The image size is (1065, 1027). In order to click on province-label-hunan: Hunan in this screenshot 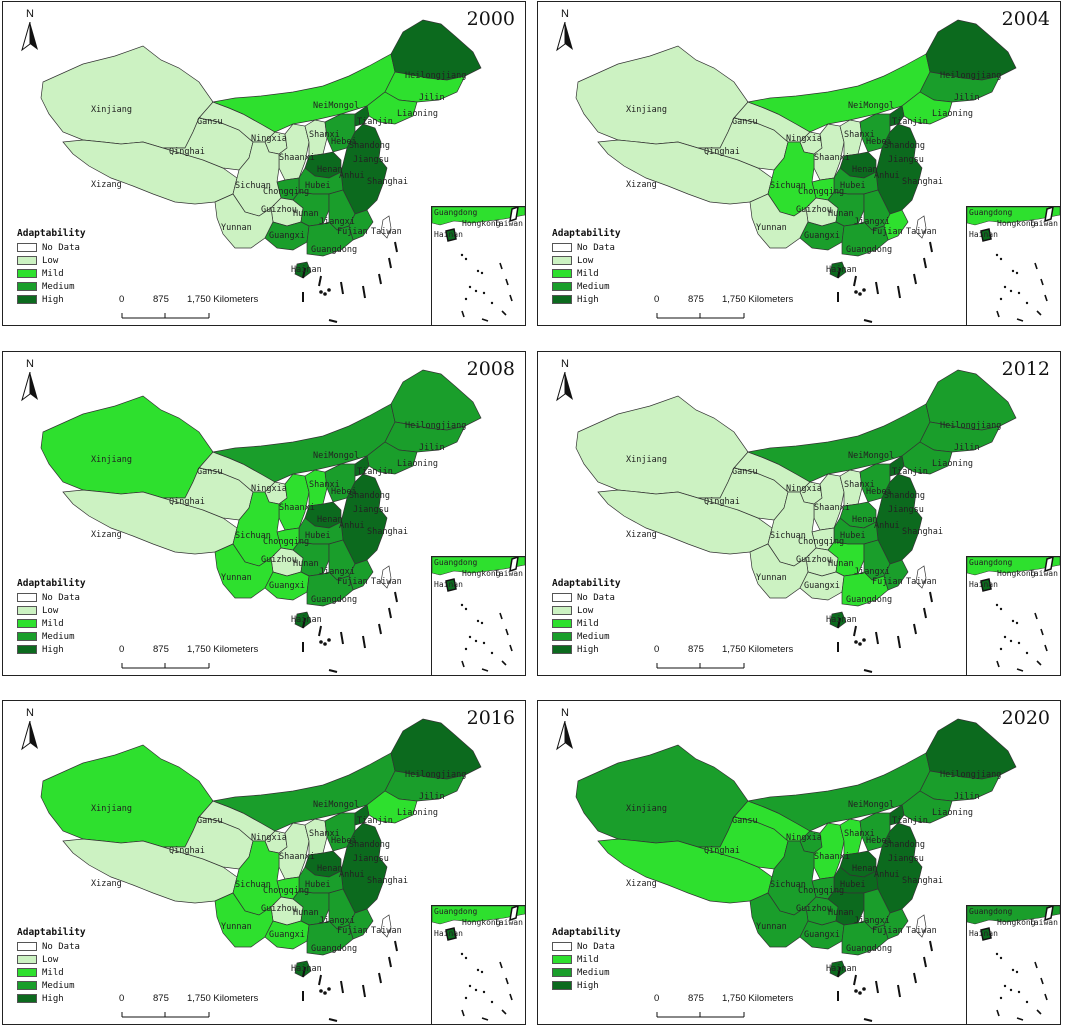, I will do `click(841, 913)`.